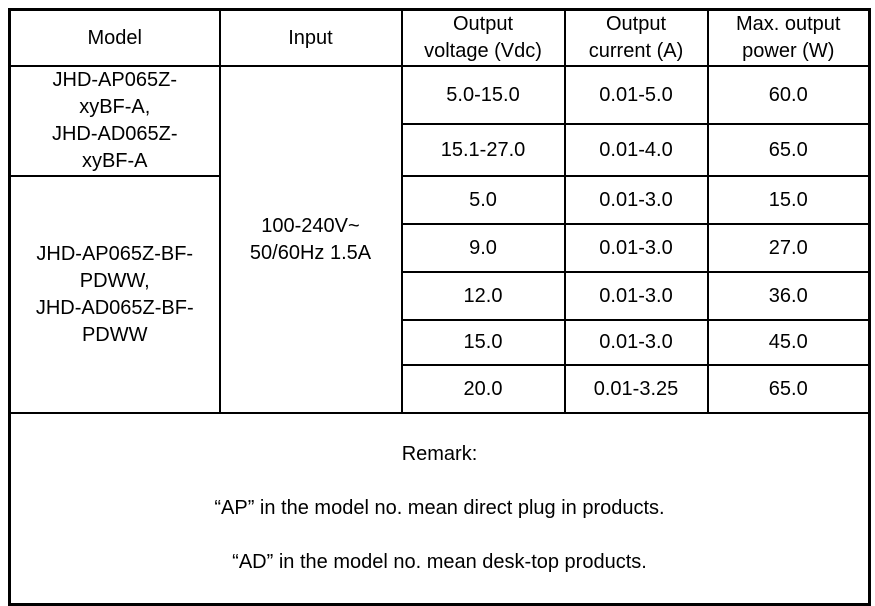  I want to click on current-cell: 0.01-3.25, so click(636, 389).